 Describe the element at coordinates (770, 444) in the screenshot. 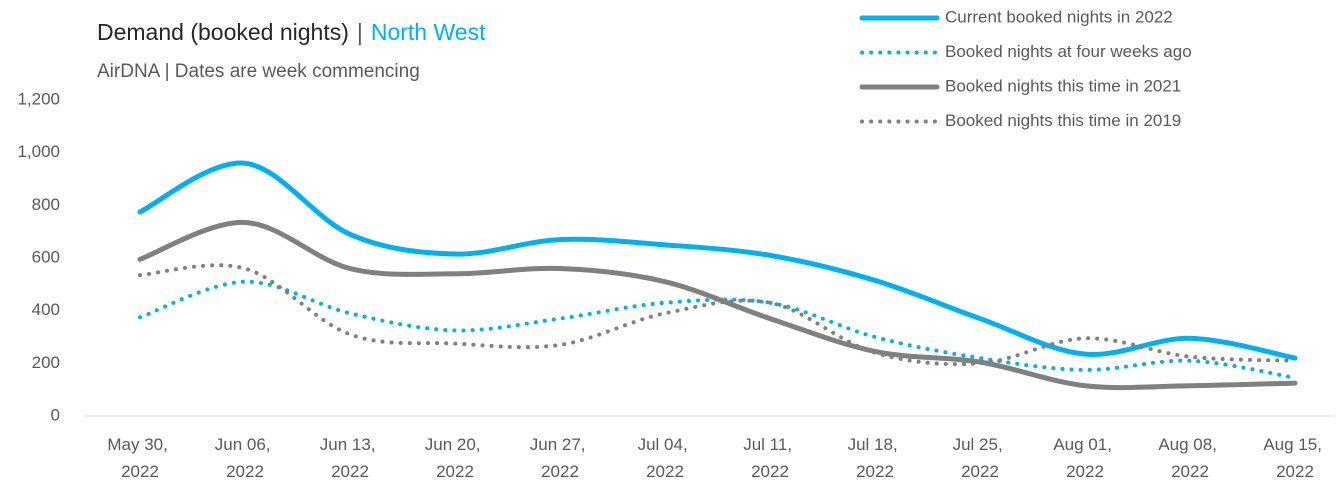

I see `x-tick-line: Jul 11,` at that location.